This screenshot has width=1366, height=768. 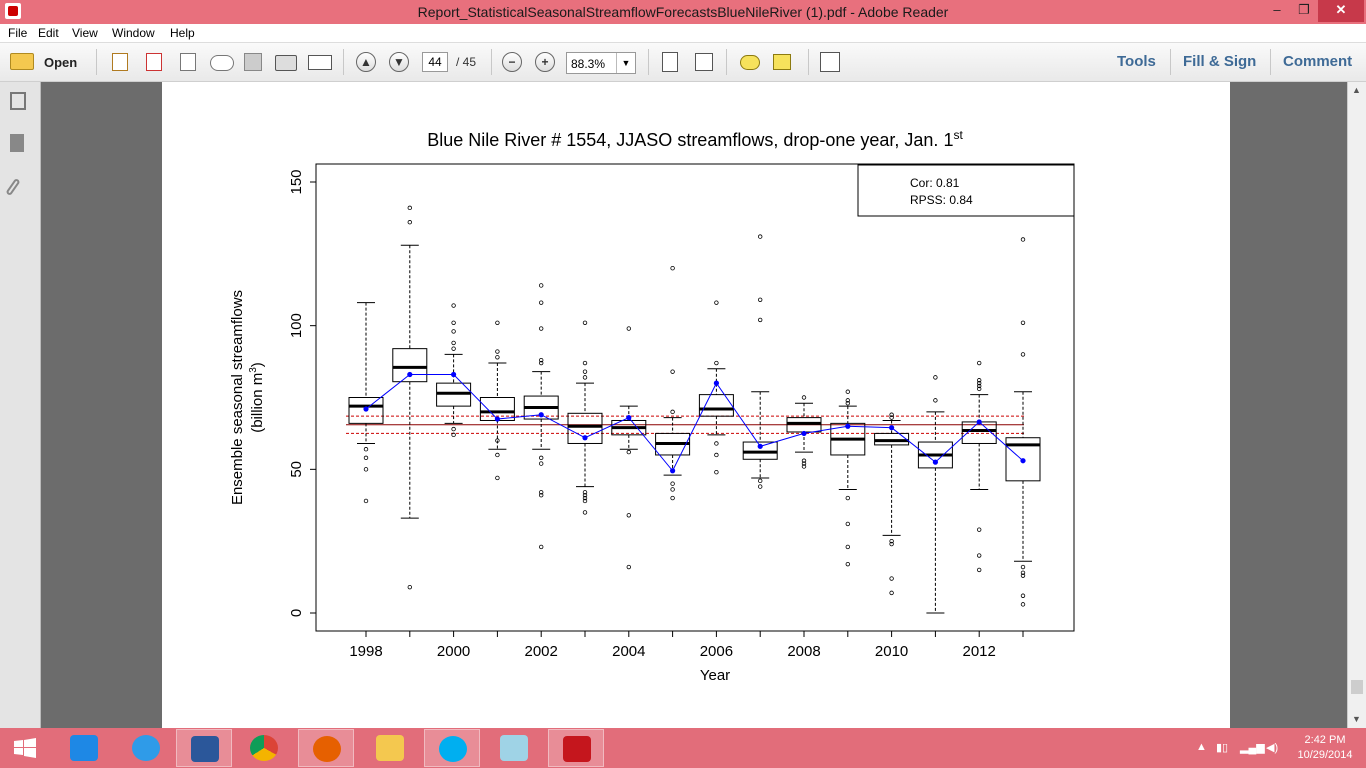 What do you see at coordinates (296, 613) in the screenshot?
I see `y-tick-label: 0` at bounding box center [296, 613].